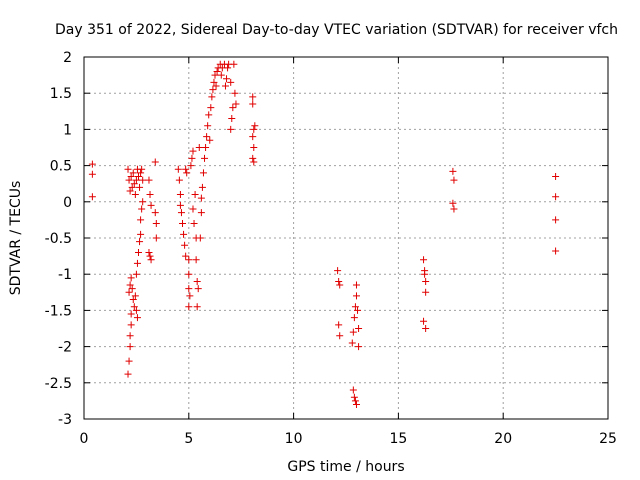 Image resolution: width=640 pixels, height=480 pixels. I want to click on y-tick-labels: 2 1.5 1 0.5 0 -0.5 -1 -1.5 -2 -2.5 -3, so click(58, 239).